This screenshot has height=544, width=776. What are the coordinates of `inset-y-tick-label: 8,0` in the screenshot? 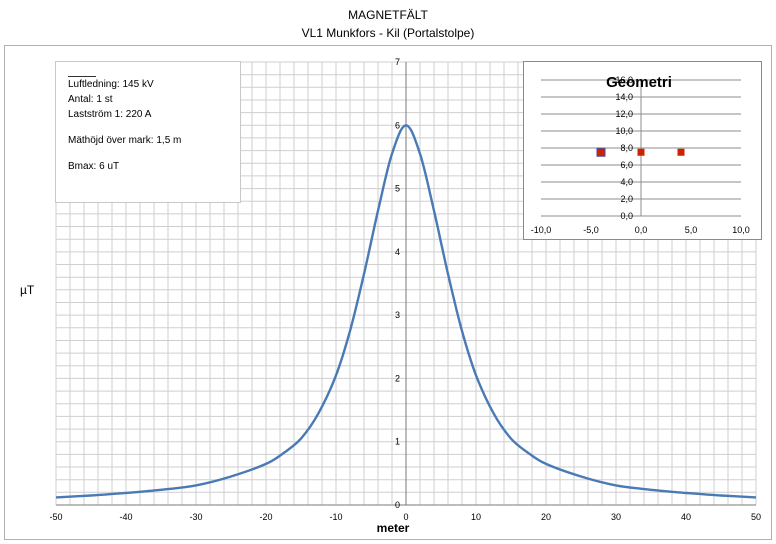 It's located at (626, 148).